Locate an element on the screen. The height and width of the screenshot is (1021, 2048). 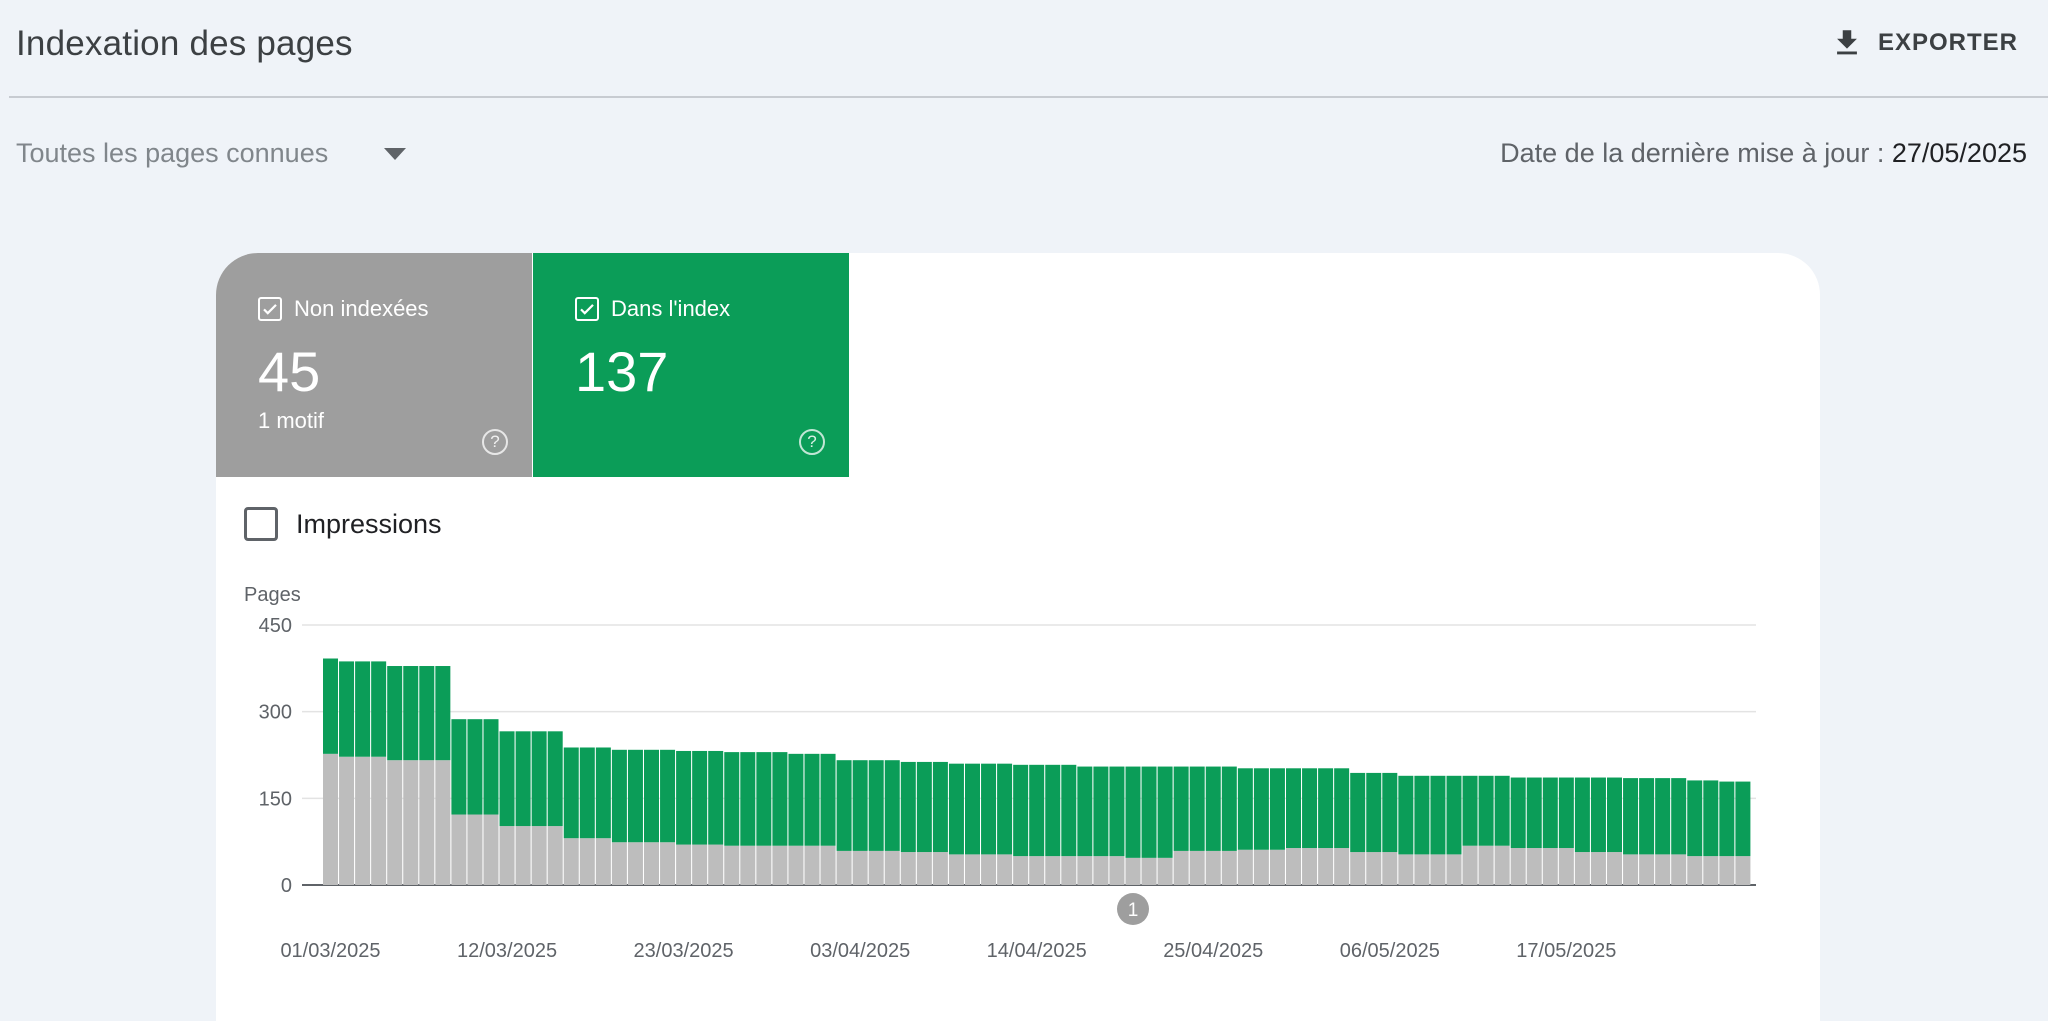
annotation-marker is located at coordinates (1133, 909).